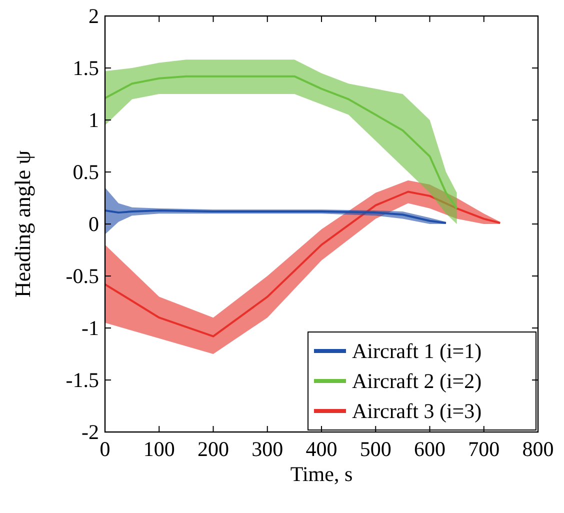  I want to click on x-tick-label: 800, so click(538, 449).